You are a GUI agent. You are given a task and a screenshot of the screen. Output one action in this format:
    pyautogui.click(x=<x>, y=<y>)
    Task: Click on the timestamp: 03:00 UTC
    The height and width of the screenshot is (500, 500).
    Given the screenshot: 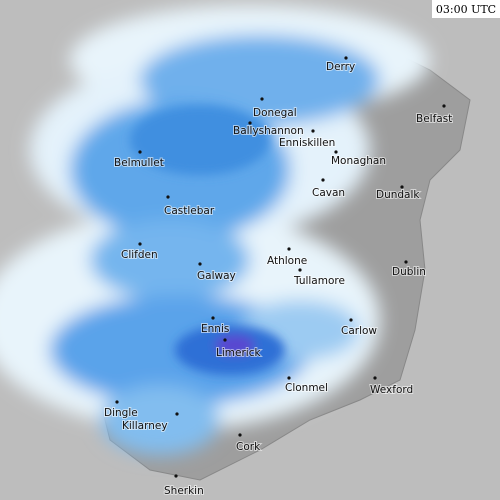 What is the action you would take?
    pyautogui.click(x=466, y=9)
    